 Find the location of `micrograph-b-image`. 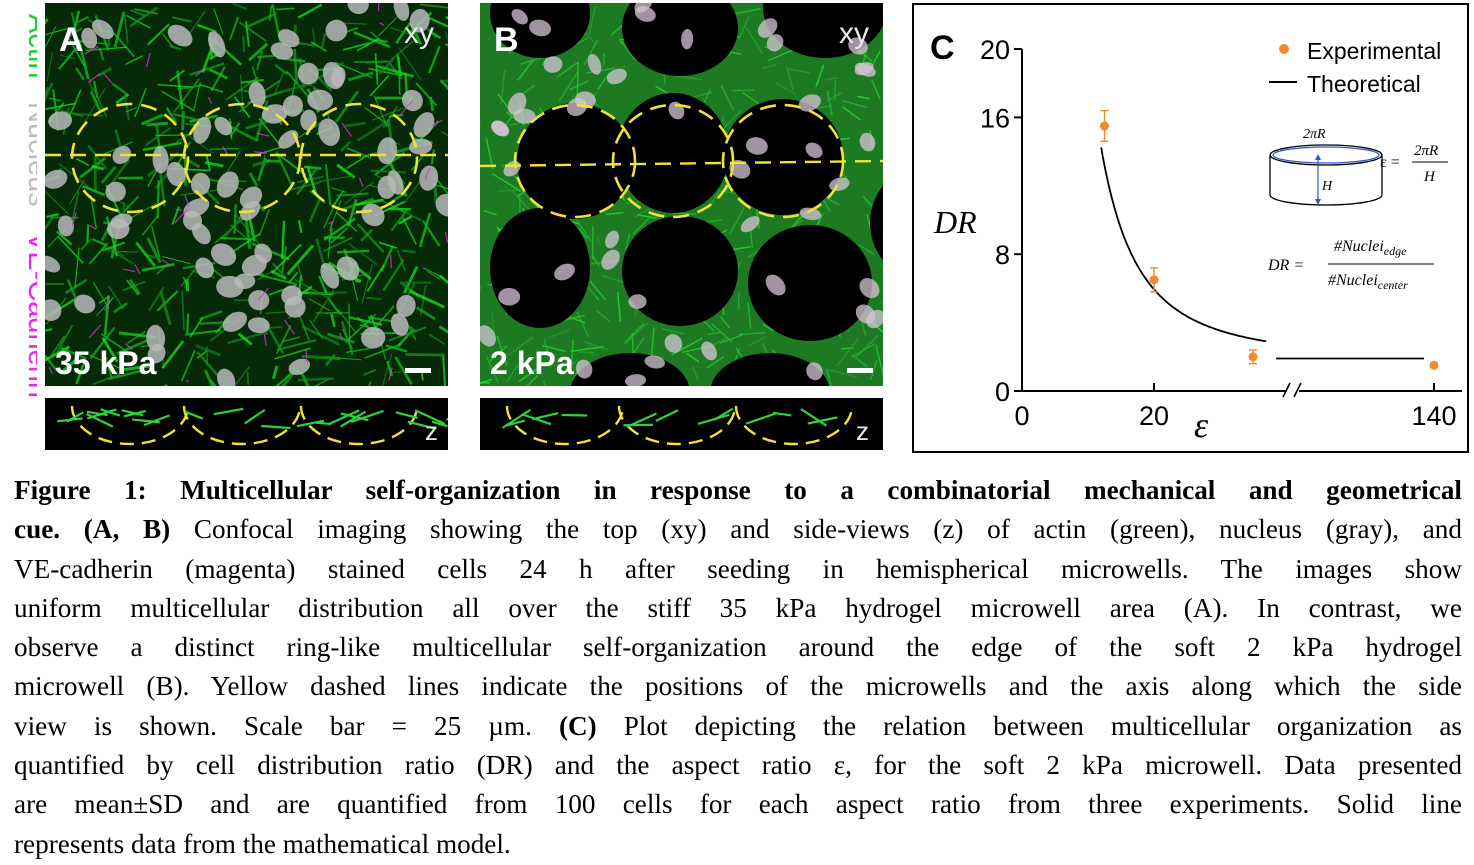

micrograph-b-image is located at coordinates (681, 194).